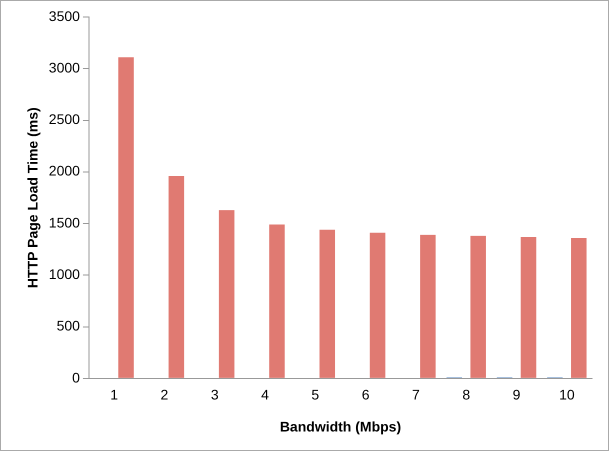  Describe the element at coordinates (341, 426) in the screenshot. I see `x-axis-title: Bandwidth (Mbps)` at that location.